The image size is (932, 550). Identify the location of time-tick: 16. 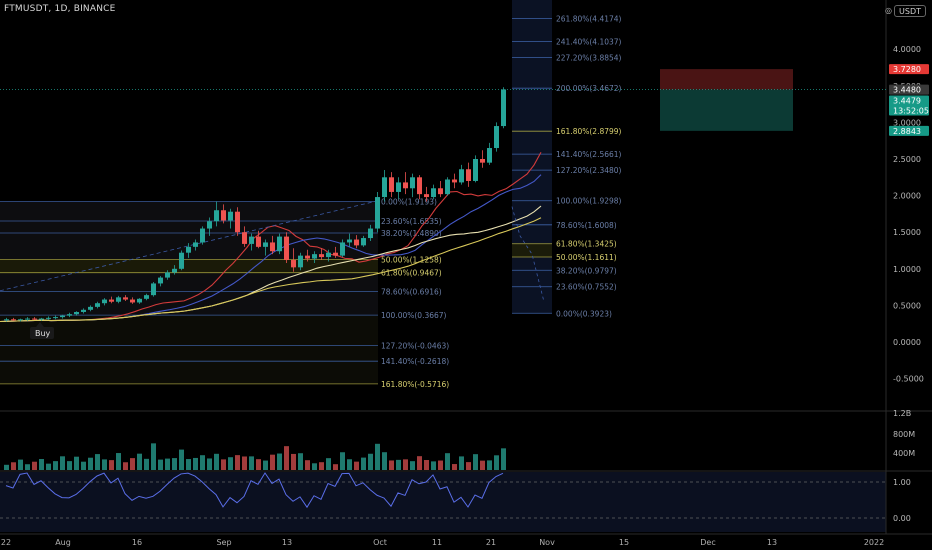
(137, 542).